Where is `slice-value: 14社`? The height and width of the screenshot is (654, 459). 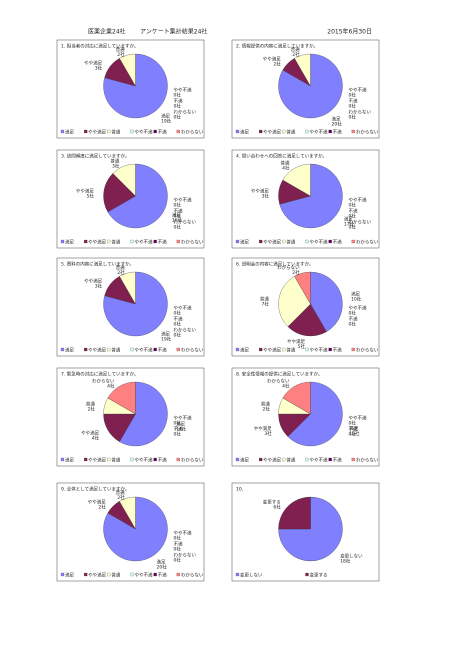 slice-value: 14社 is located at coordinates (181, 428).